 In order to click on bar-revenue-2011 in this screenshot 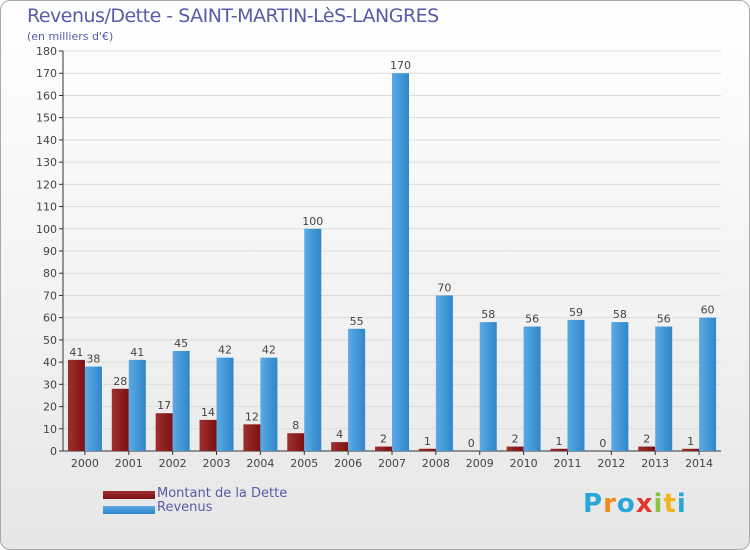, I will do `click(576, 385)`.